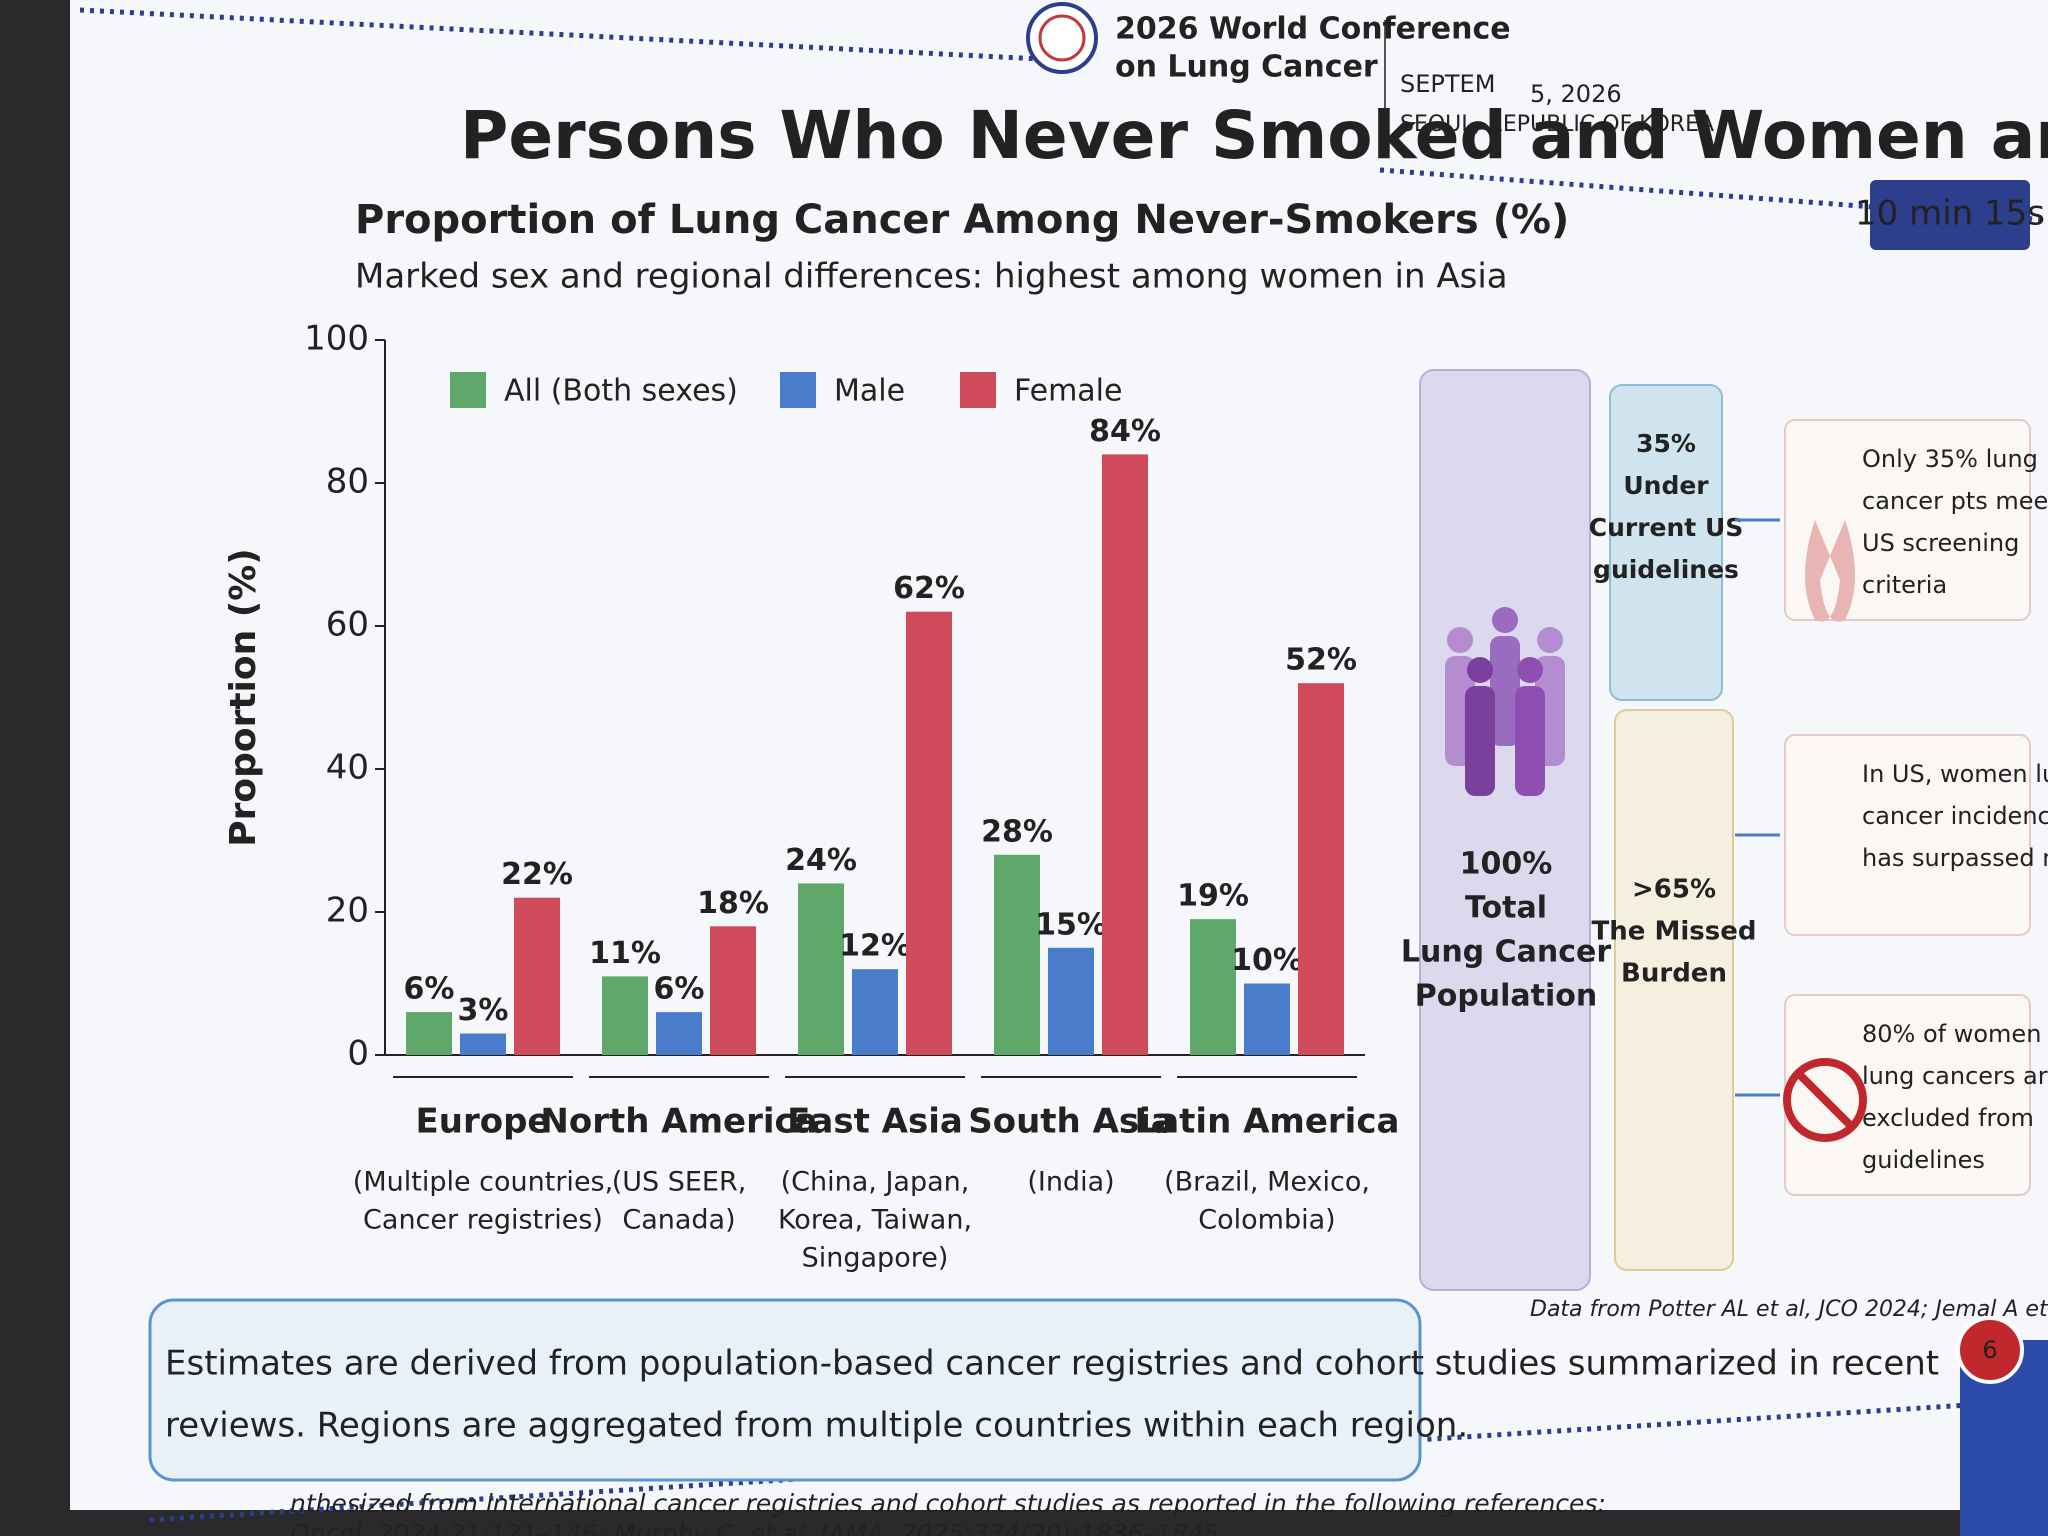 The width and height of the screenshot is (2048, 1536). I want to click on x-tick-label: Latin America, so click(1267, 1122).